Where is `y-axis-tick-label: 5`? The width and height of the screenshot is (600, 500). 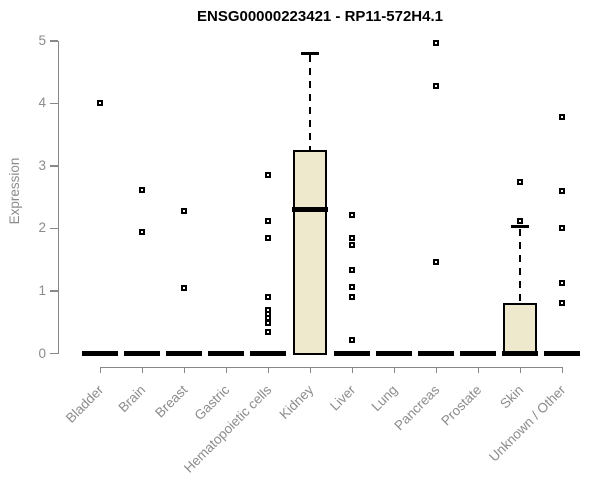
y-axis-tick-label: 5 is located at coordinates (42, 40).